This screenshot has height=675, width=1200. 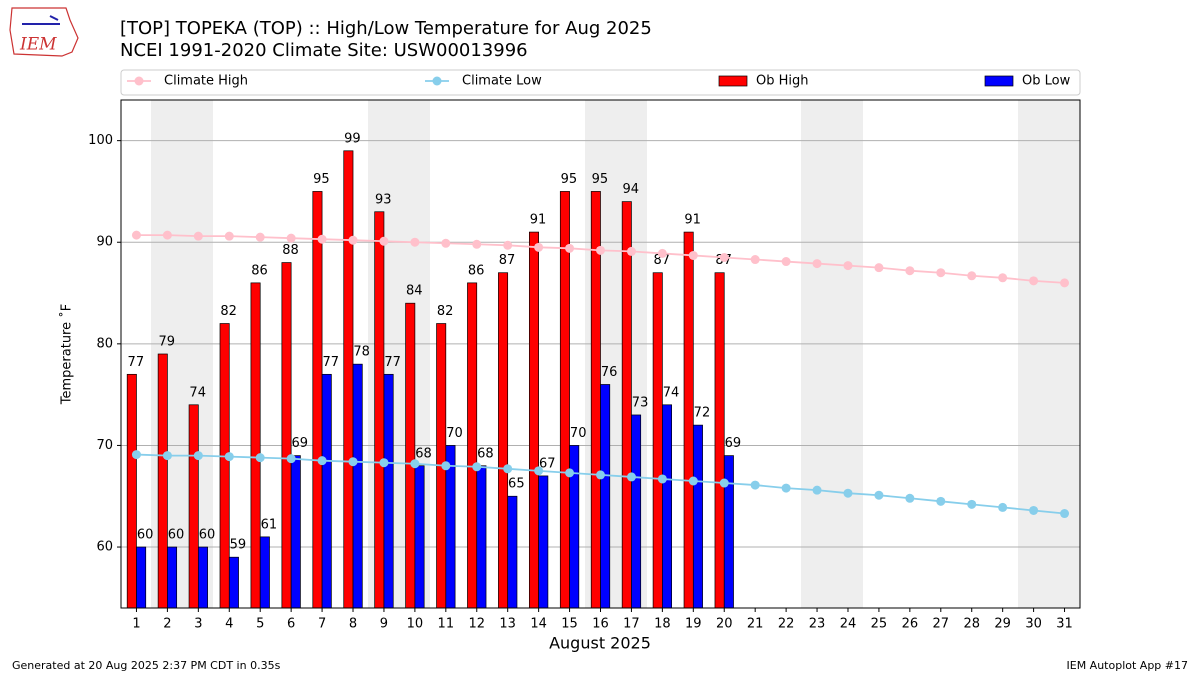 What do you see at coordinates (999, 81) in the screenshot?
I see `legend-swatch` at bounding box center [999, 81].